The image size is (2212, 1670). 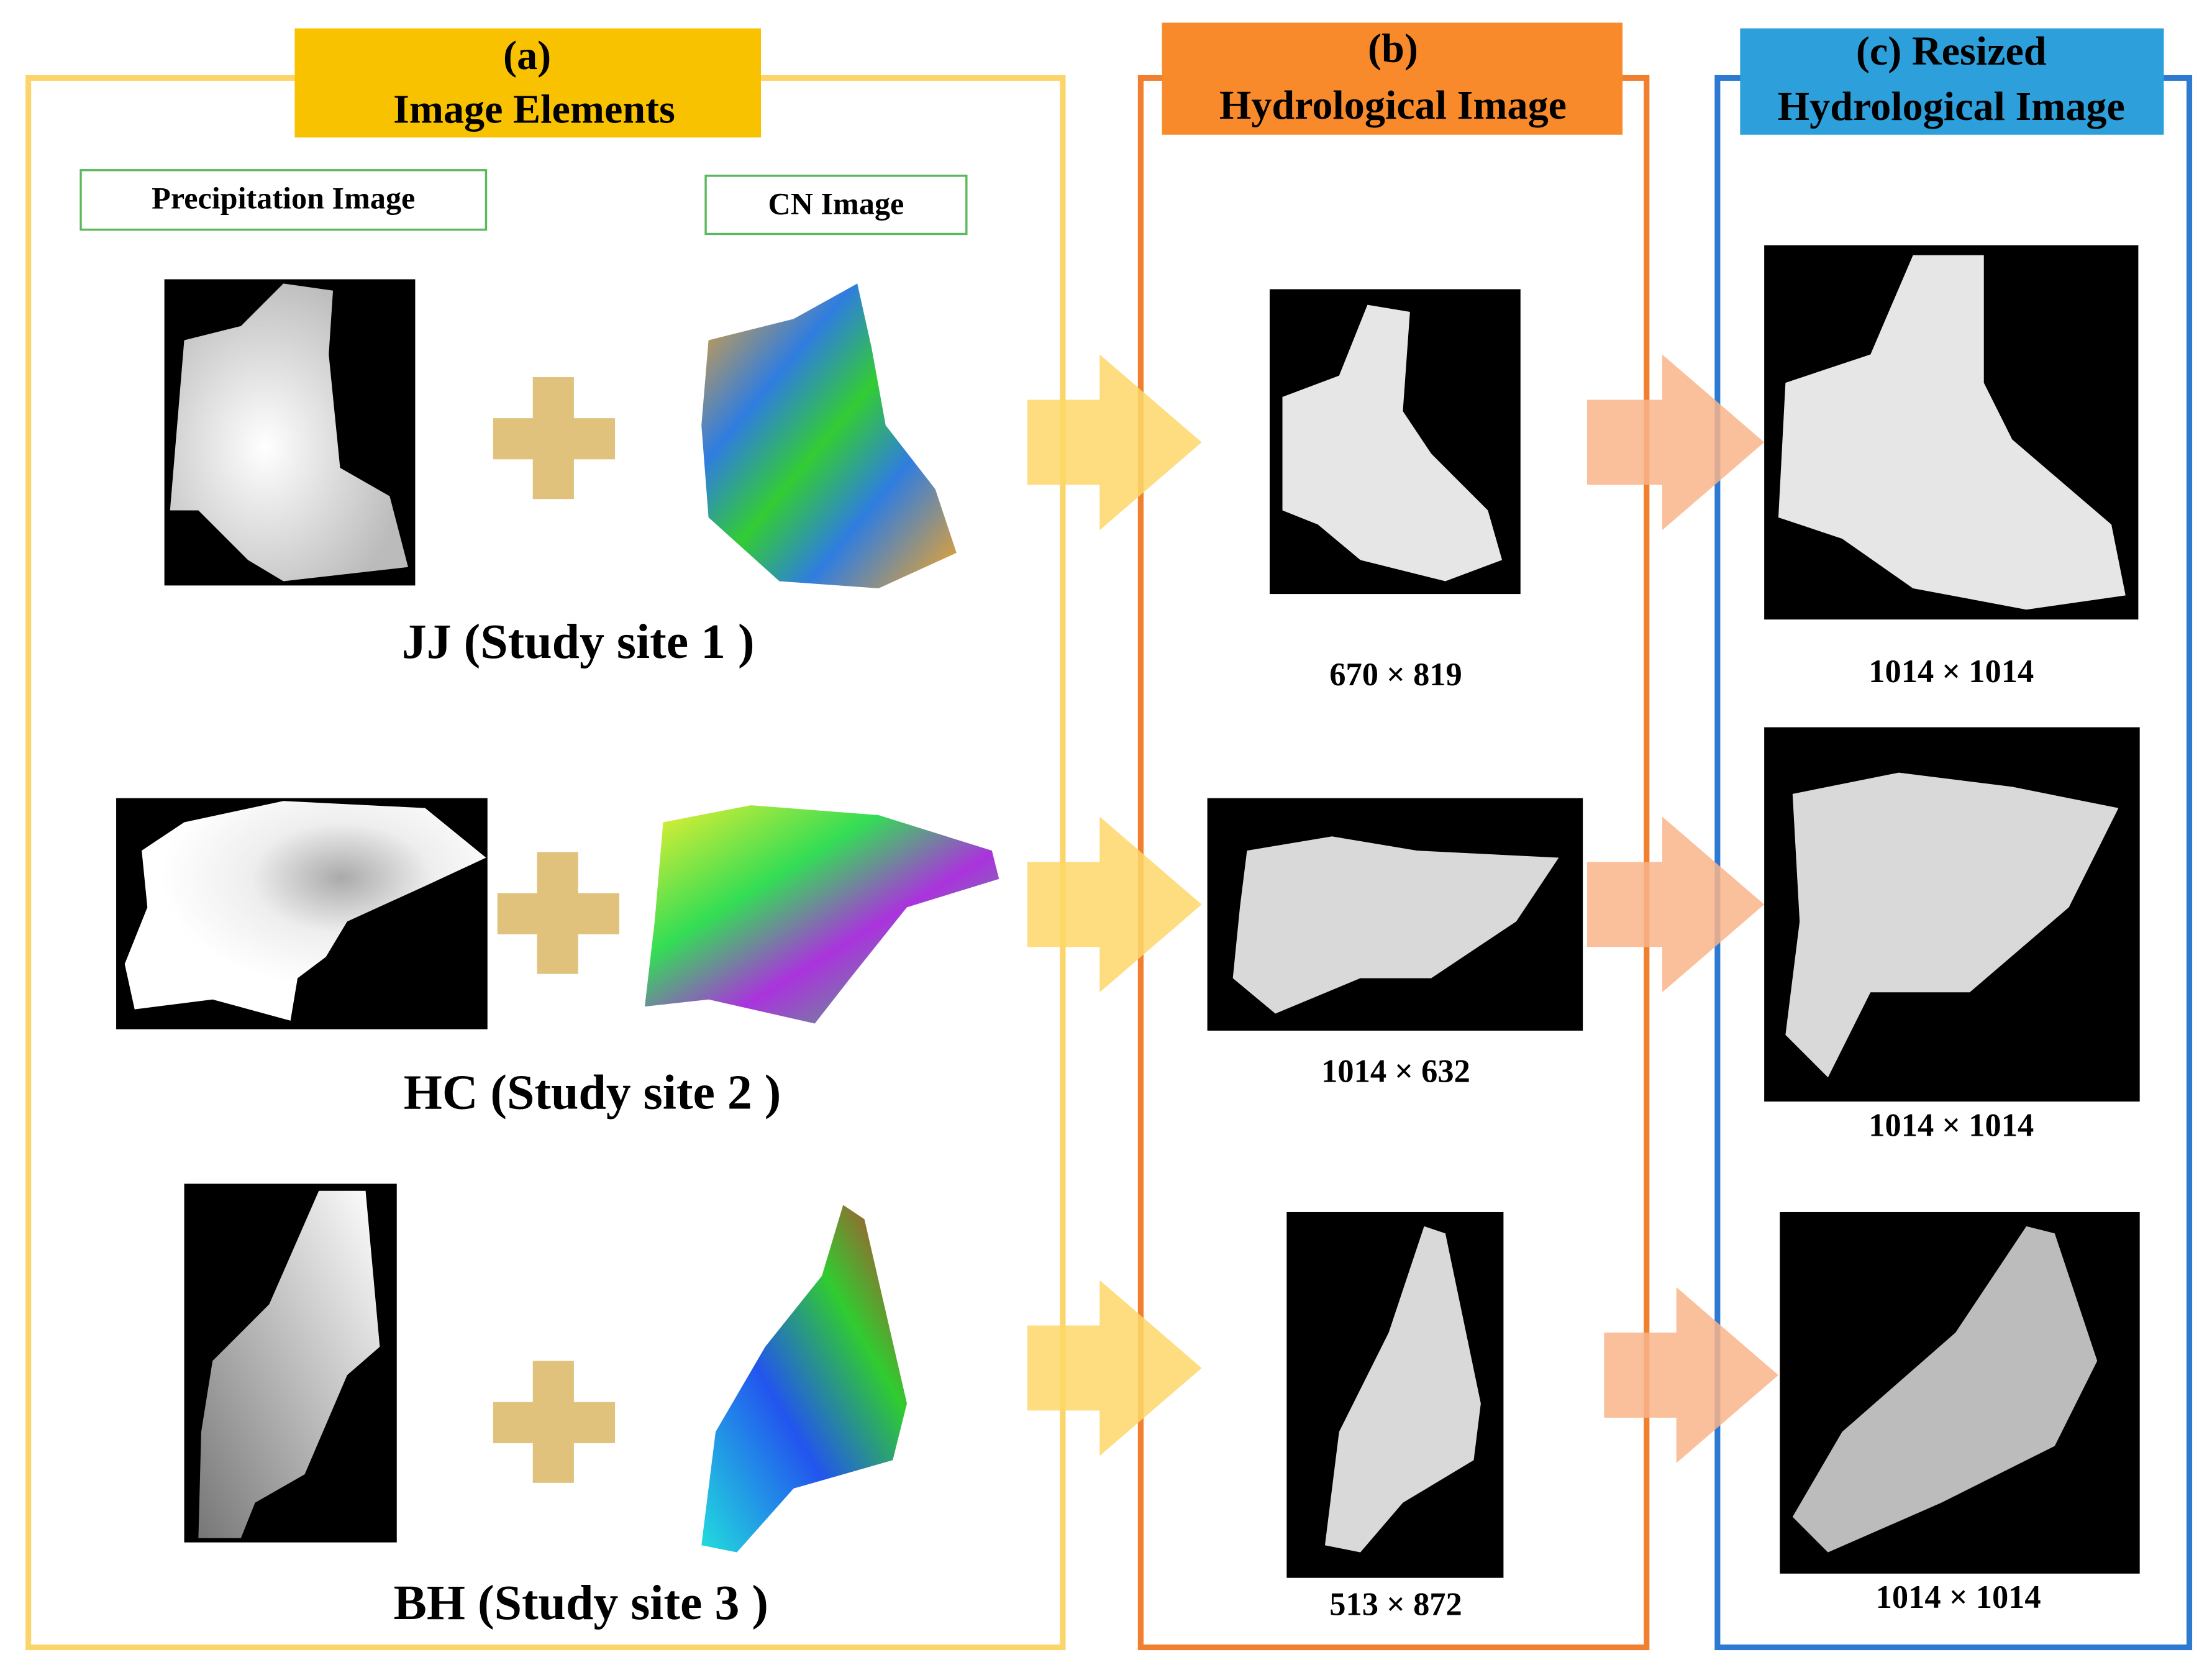 What do you see at coordinates (1395, 1072) in the screenshot?
I see `size-label: 1014 × 632` at bounding box center [1395, 1072].